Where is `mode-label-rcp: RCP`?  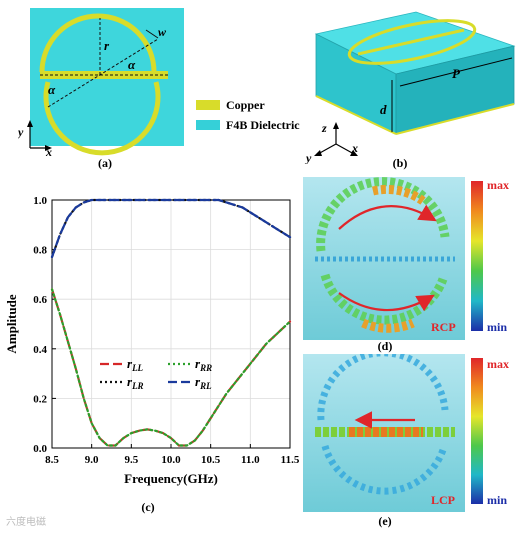 mode-label-rcp: RCP is located at coordinates (443, 327).